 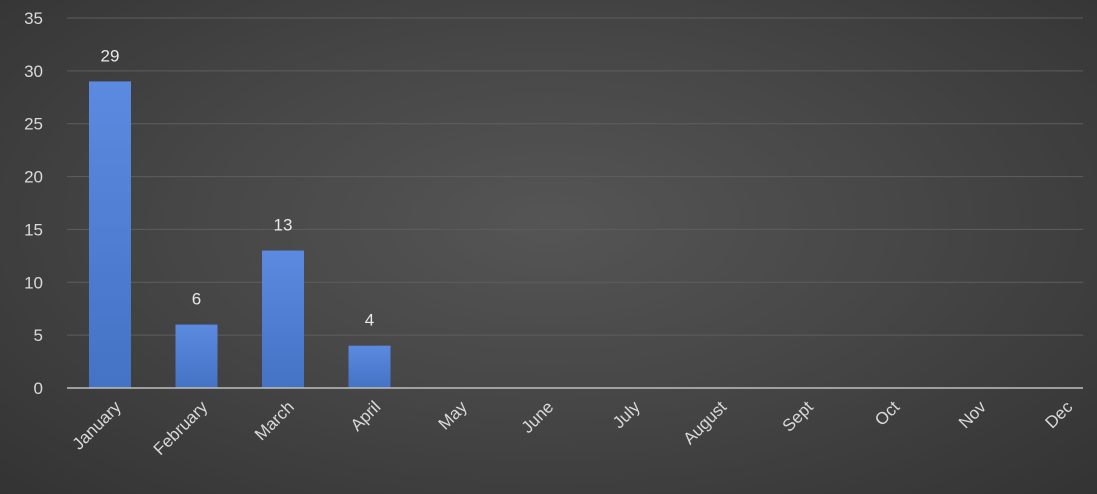 I want to click on y-axis-tick-labels: 0 5 10 15 20 25 30 35, so click(x=33, y=203).